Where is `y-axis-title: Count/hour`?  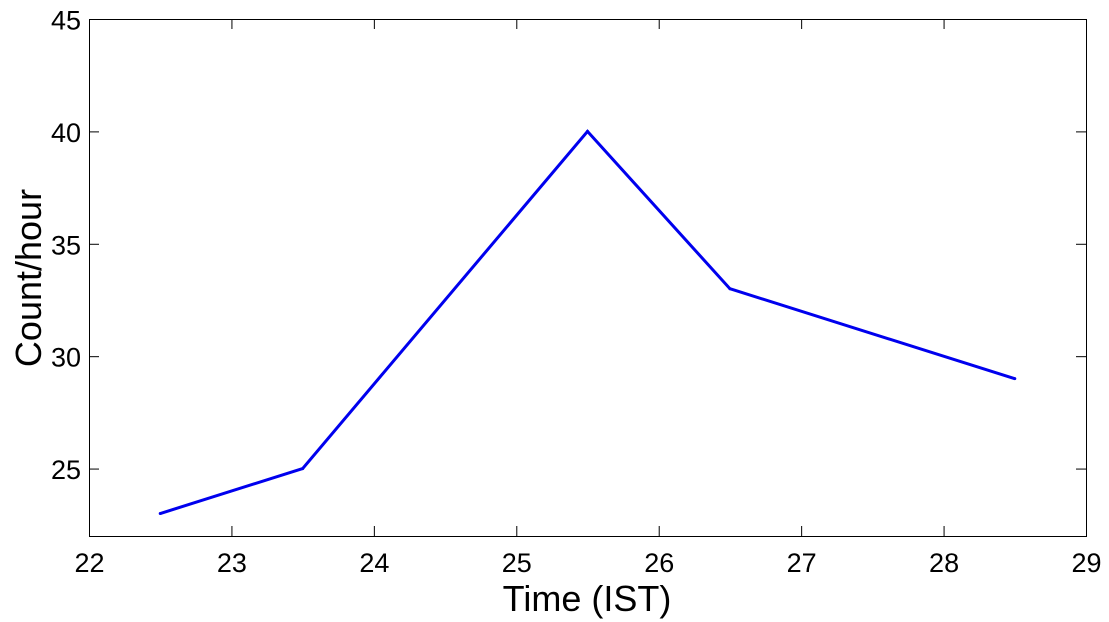
y-axis-title: Count/hour is located at coordinates (28, 278).